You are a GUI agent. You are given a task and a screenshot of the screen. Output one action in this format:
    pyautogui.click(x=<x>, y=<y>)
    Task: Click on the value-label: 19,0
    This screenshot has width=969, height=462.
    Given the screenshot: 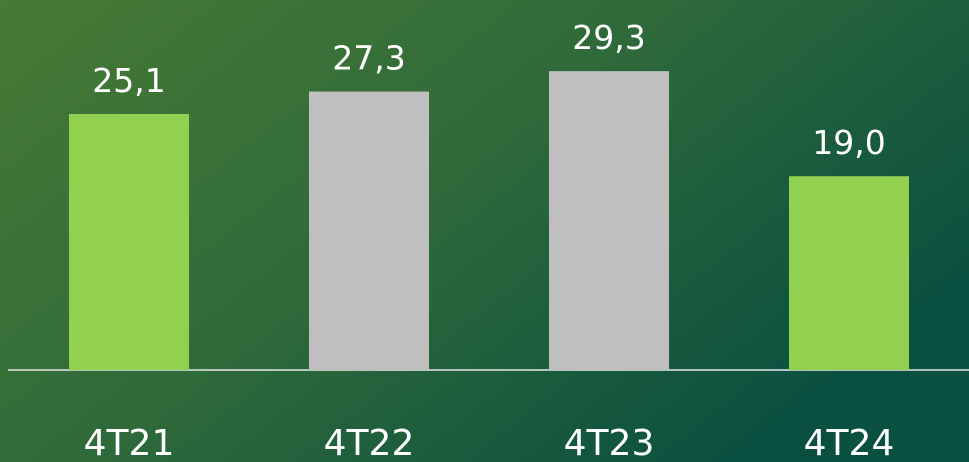 What is the action you would take?
    pyautogui.click(x=848, y=142)
    